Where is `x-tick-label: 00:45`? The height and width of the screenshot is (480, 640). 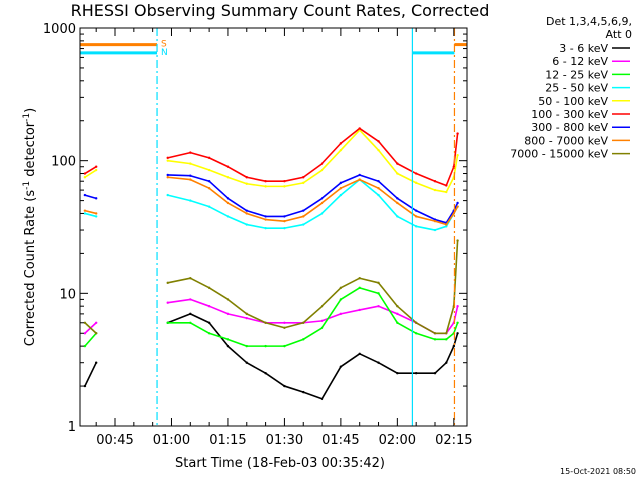
x-tick-label: 00:45 is located at coordinates (114, 440).